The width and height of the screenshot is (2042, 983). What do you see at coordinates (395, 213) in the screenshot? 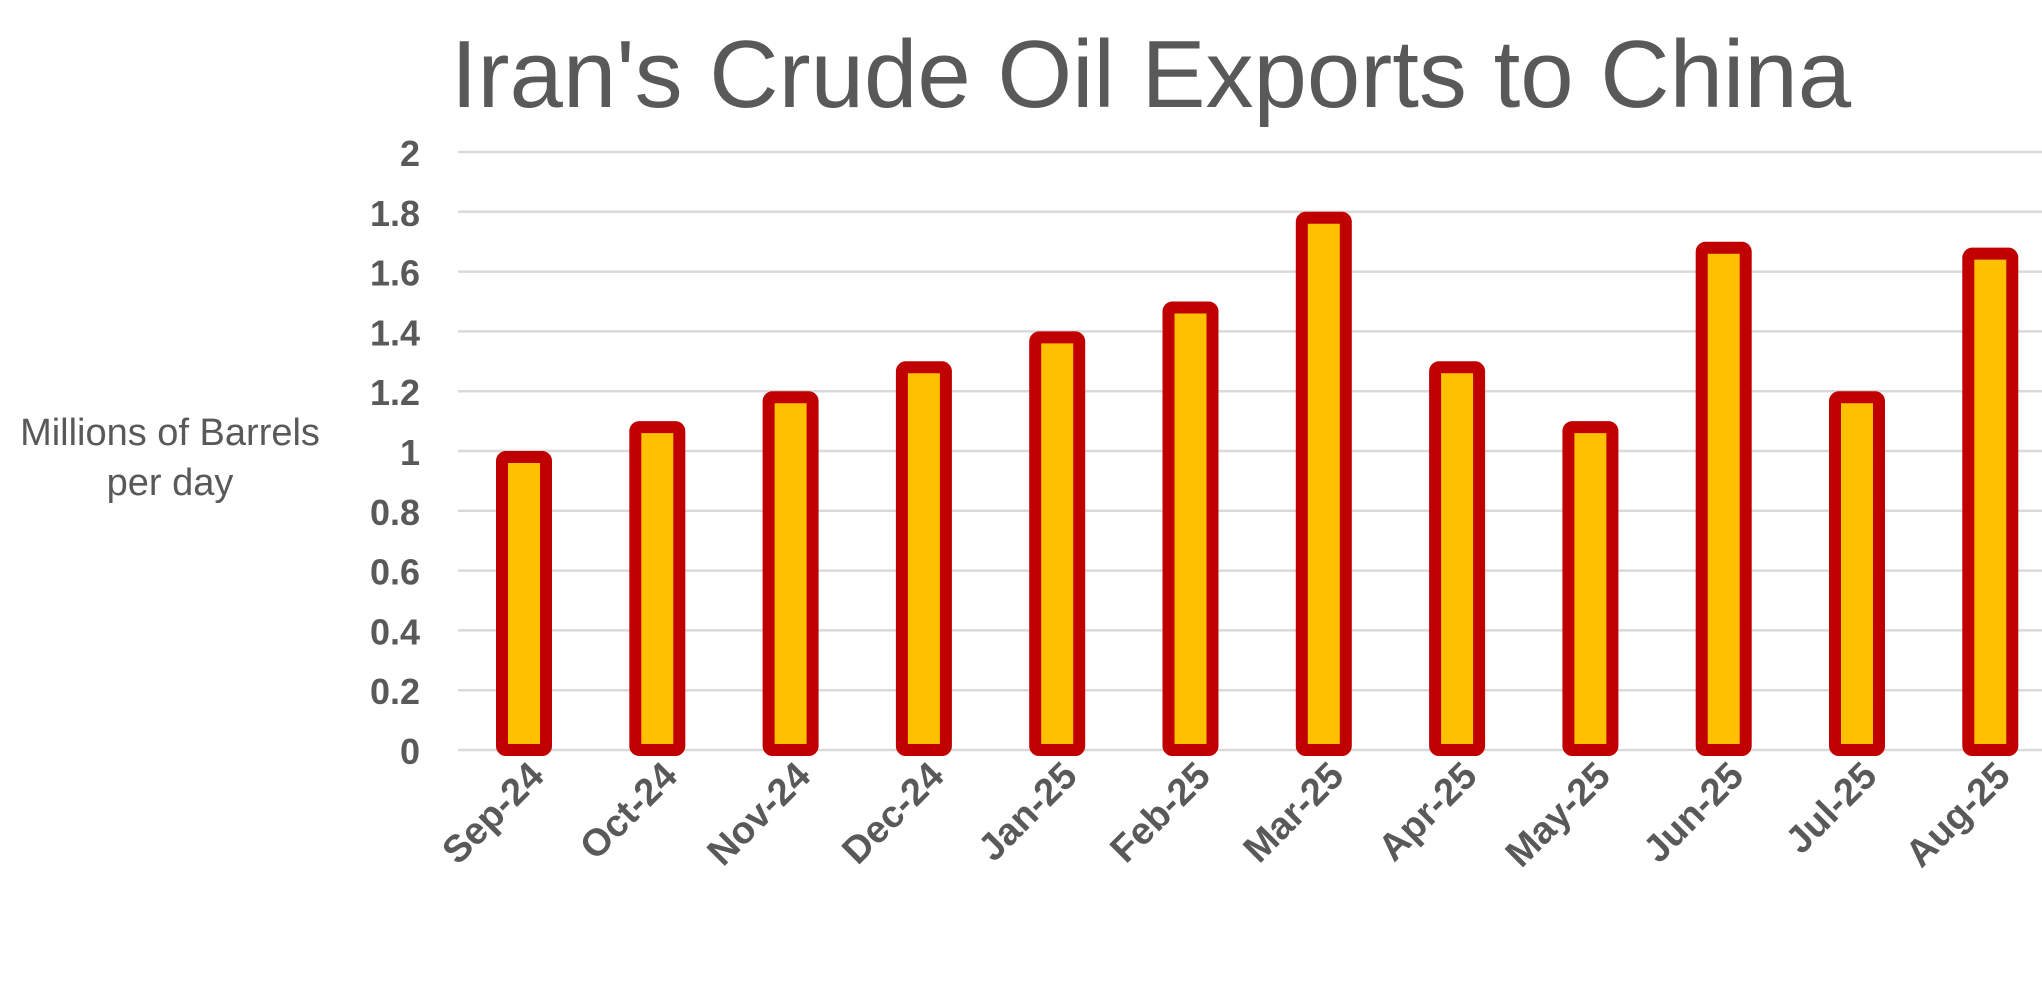
I see `y-tick-label: 1.8` at bounding box center [395, 213].